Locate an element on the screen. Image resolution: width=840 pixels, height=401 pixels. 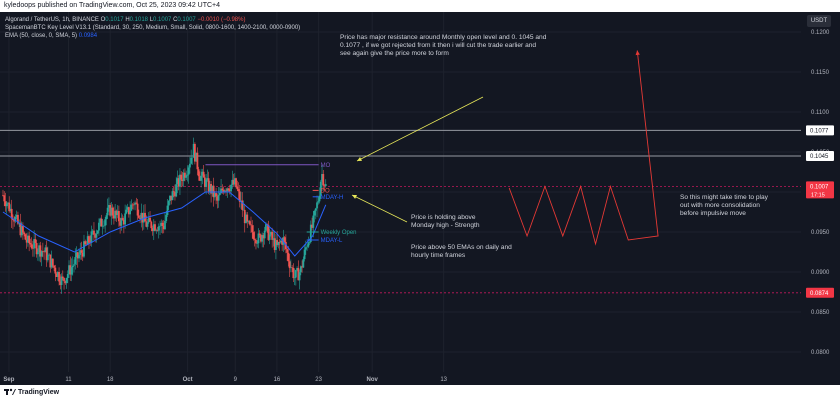
price-axis is located at coordinates (820, 198).